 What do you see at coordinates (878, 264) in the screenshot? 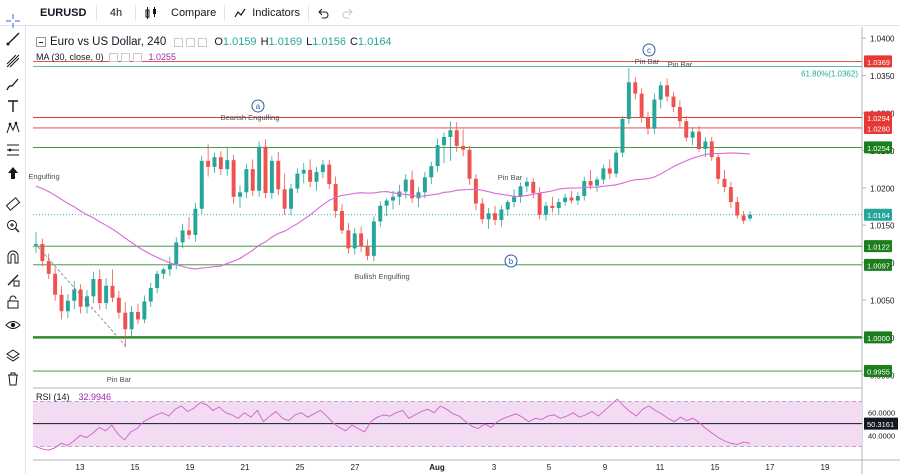
I see `level-price-label: 1.0097` at bounding box center [878, 264].